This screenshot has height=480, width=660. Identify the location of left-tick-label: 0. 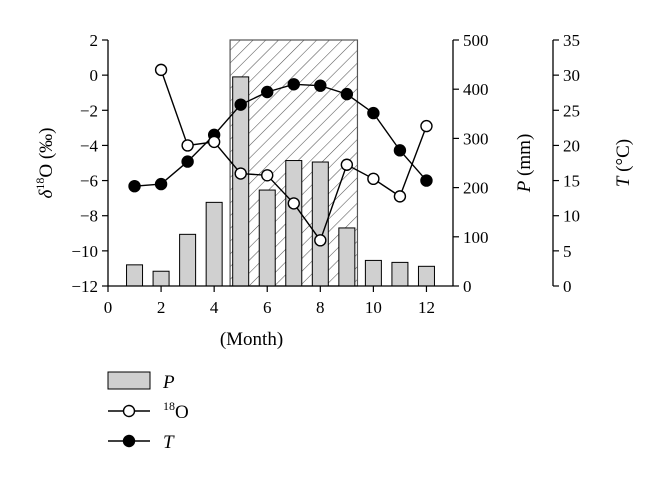
(94, 75).